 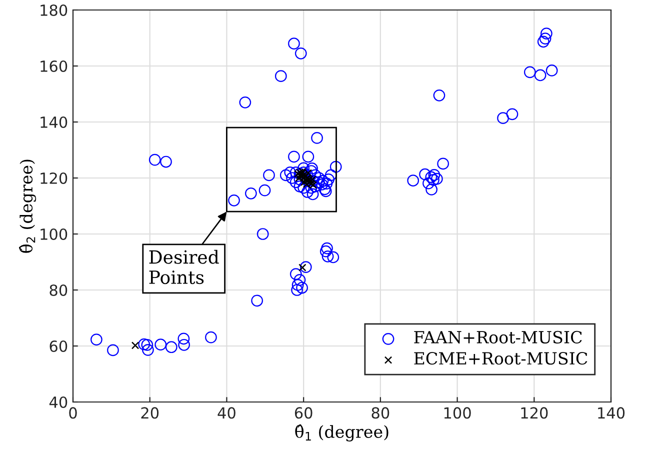 What do you see at coordinates (54, 66) in the screenshot?
I see `y-tick-label: 160` at bounding box center [54, 66].